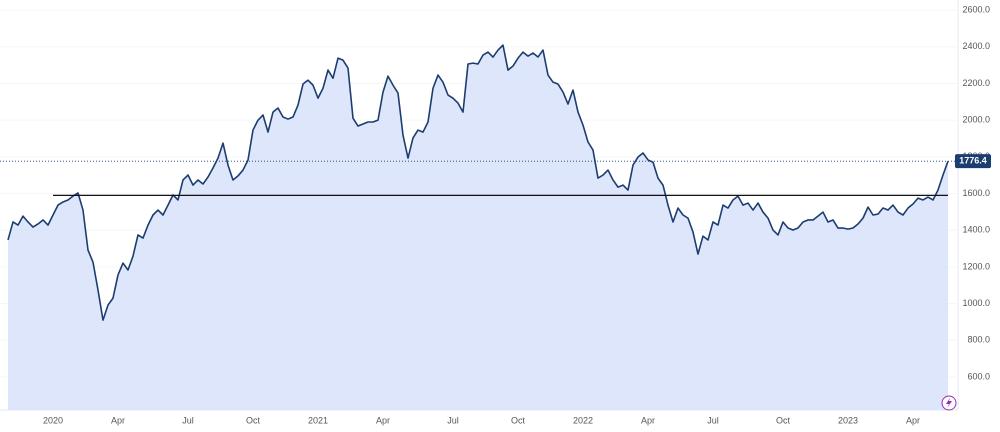  What do you see at coordinates (318, 420) in the screenshot?
I see `x-tick-label: 2021` at bounding box center [318, 420].